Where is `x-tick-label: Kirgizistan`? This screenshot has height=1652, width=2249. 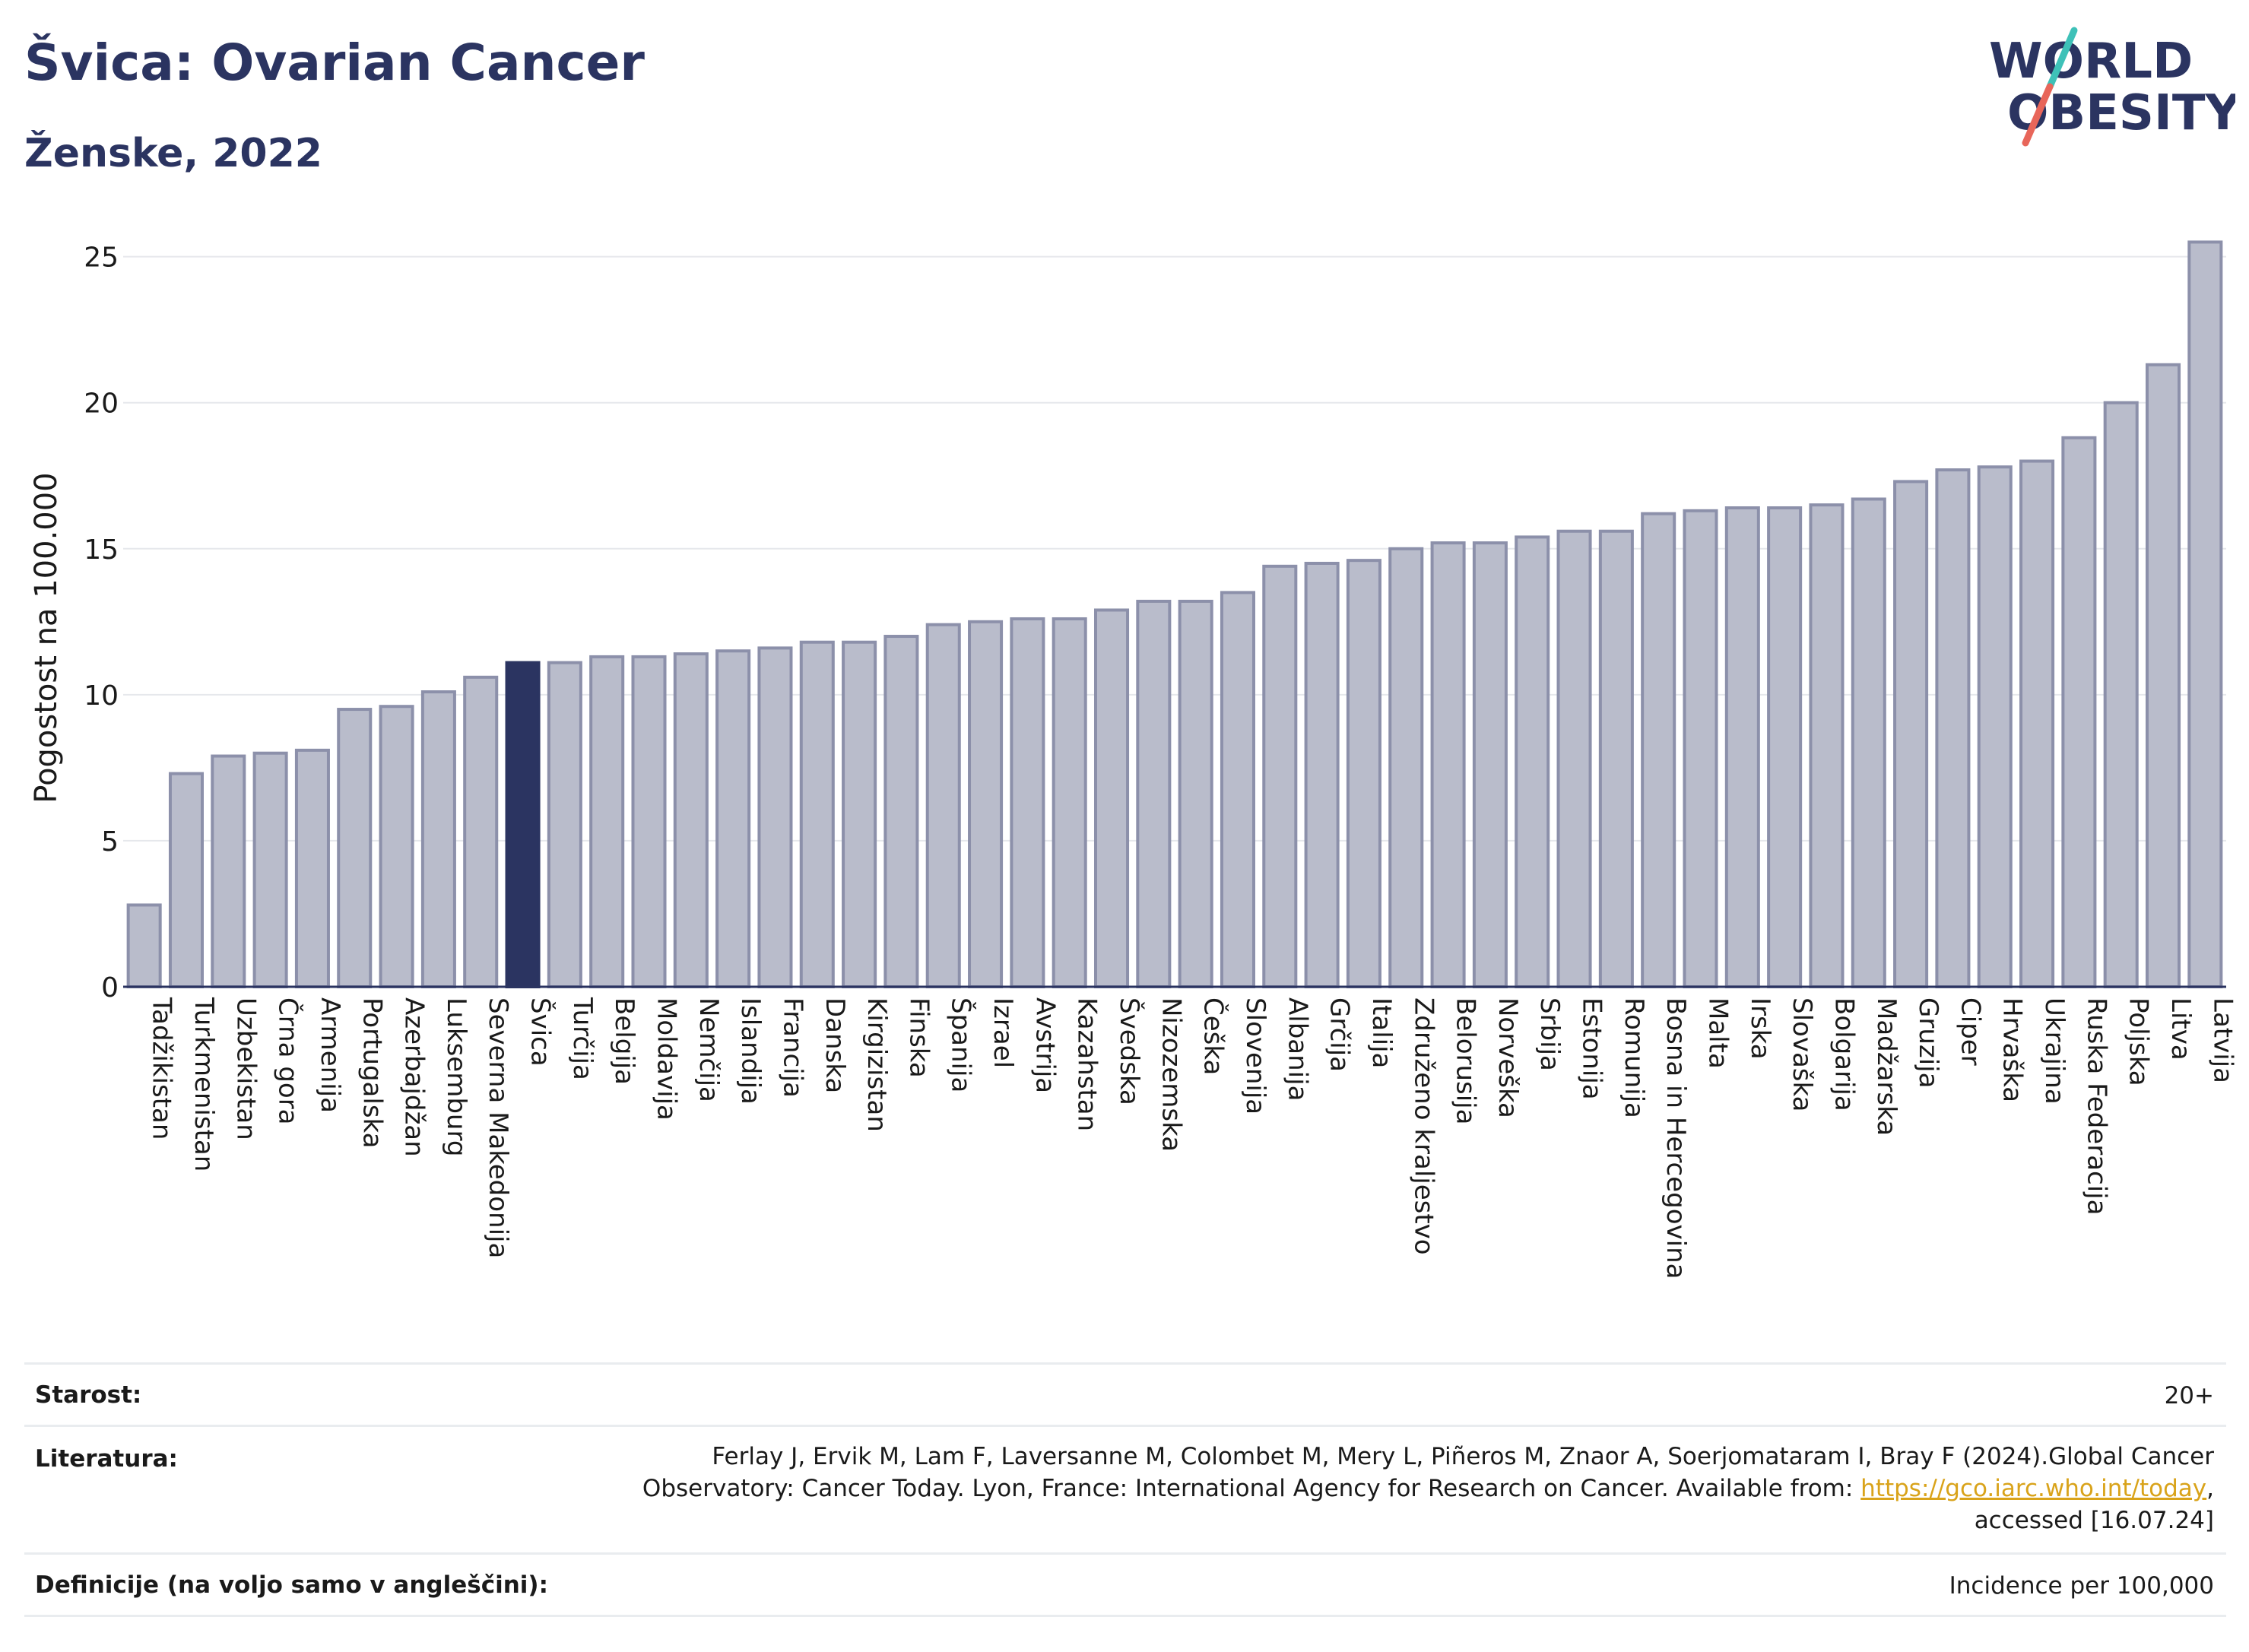
x-tick-label: Kirgizistan is located at coordinates (876, 1064).